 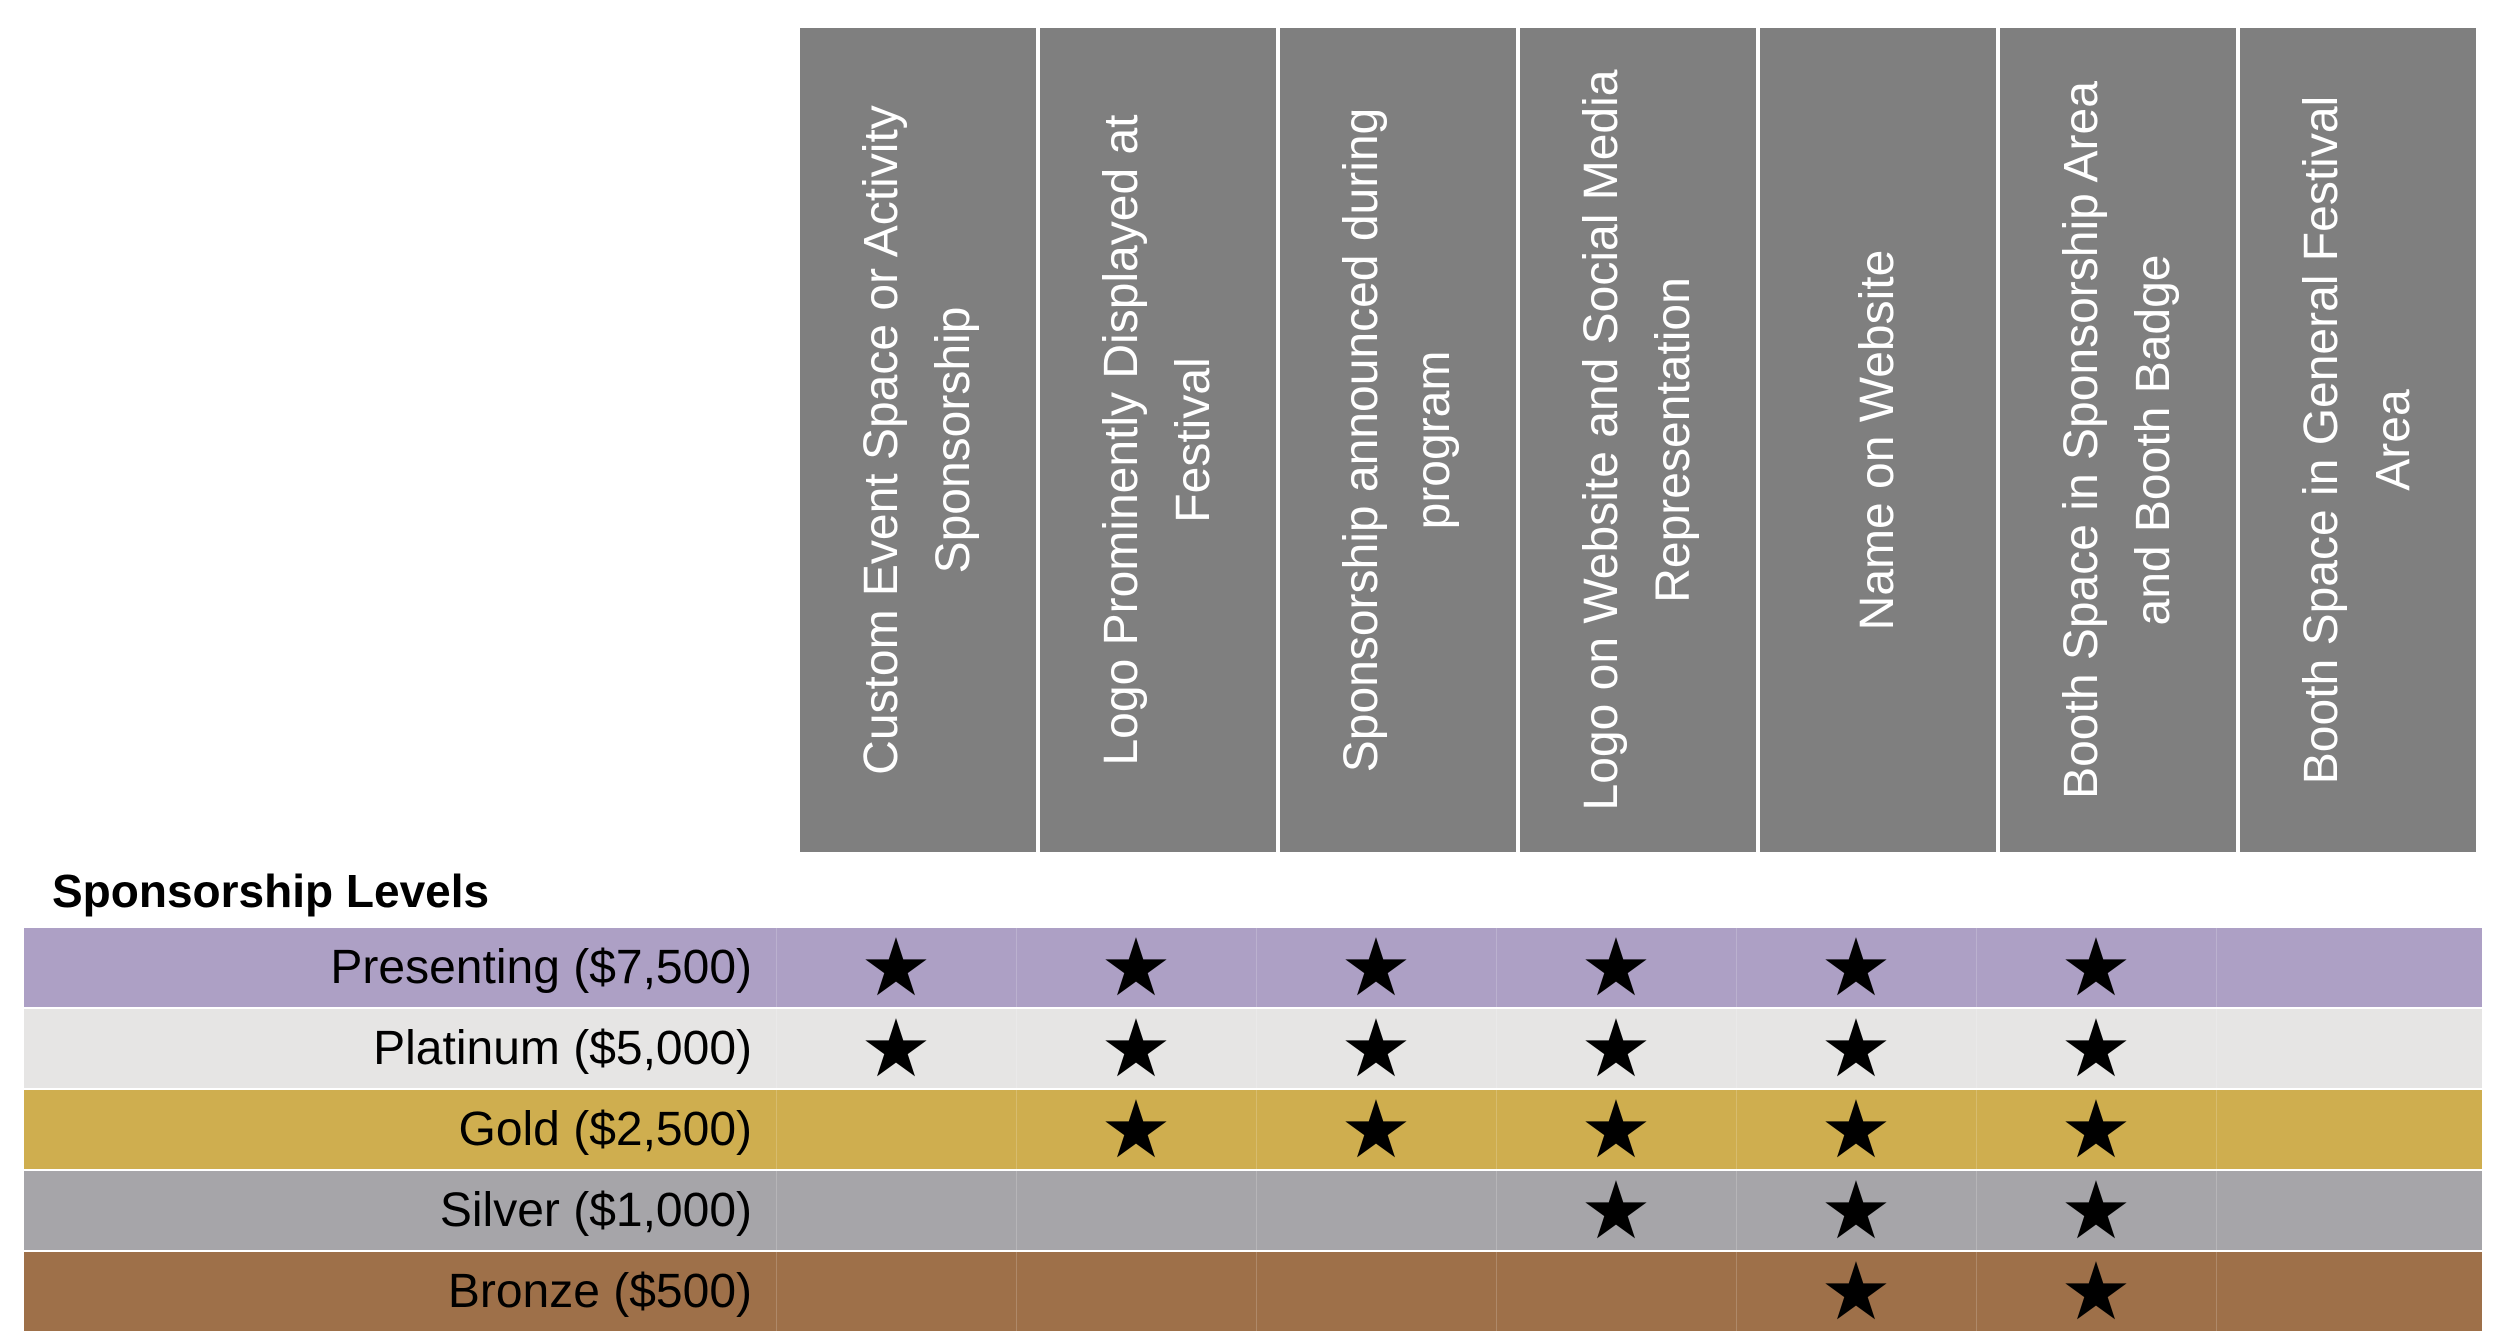 What do you see at coordinates (541, 967) in the screenshot?
I see `level-label: Presenting ($7,500)` at bounding box center [541, 967].